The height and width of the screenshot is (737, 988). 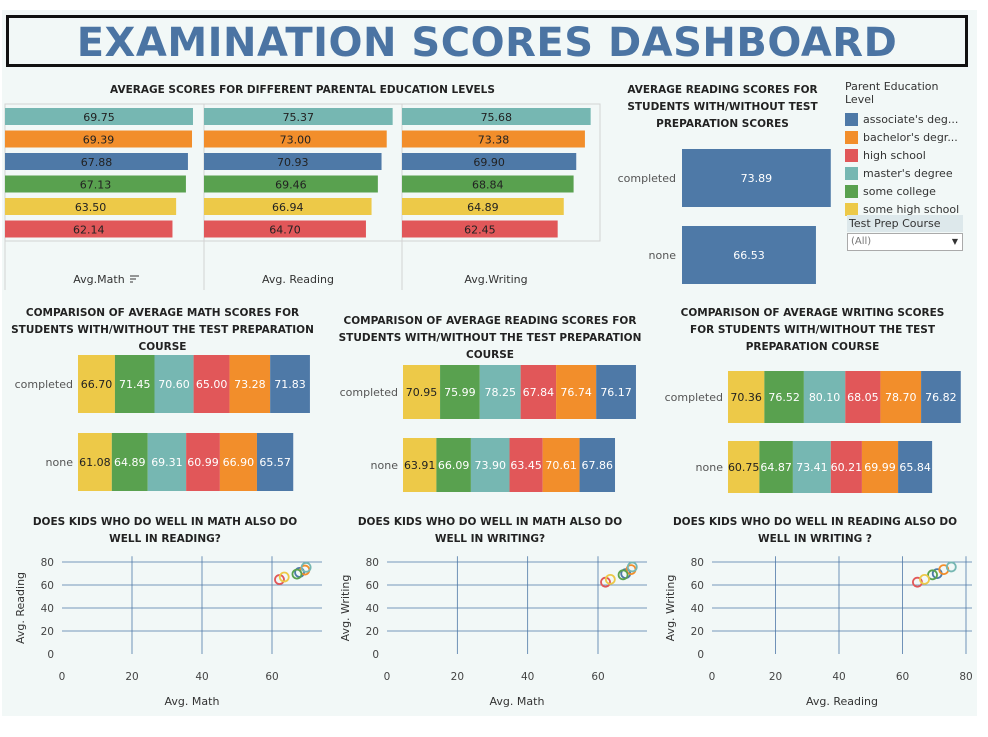 I want to click on segment-value-label: 73.28, so click(x=250, y=384).